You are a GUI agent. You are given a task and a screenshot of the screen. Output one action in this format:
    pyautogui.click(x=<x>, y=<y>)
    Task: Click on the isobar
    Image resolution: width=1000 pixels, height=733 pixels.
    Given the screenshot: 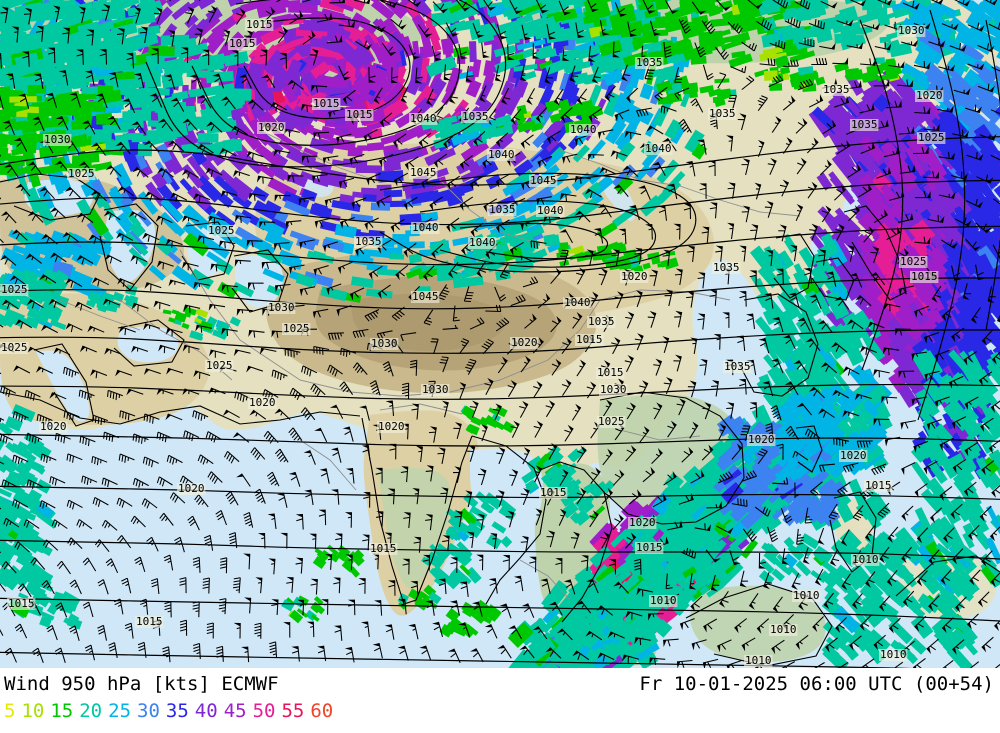 What is the action you would take?
    pyautogui.click(x=881, y=195)
    